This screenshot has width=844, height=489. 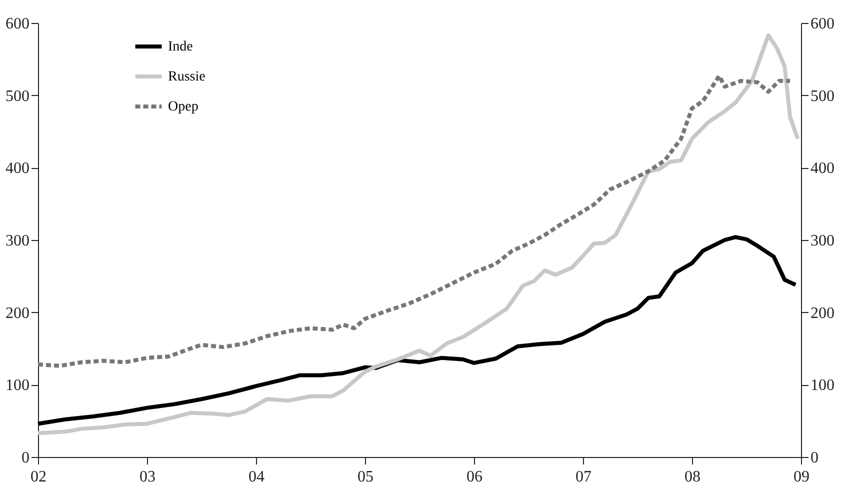 I want to click on x-tick-label: 05, so click(x=366, y=477).